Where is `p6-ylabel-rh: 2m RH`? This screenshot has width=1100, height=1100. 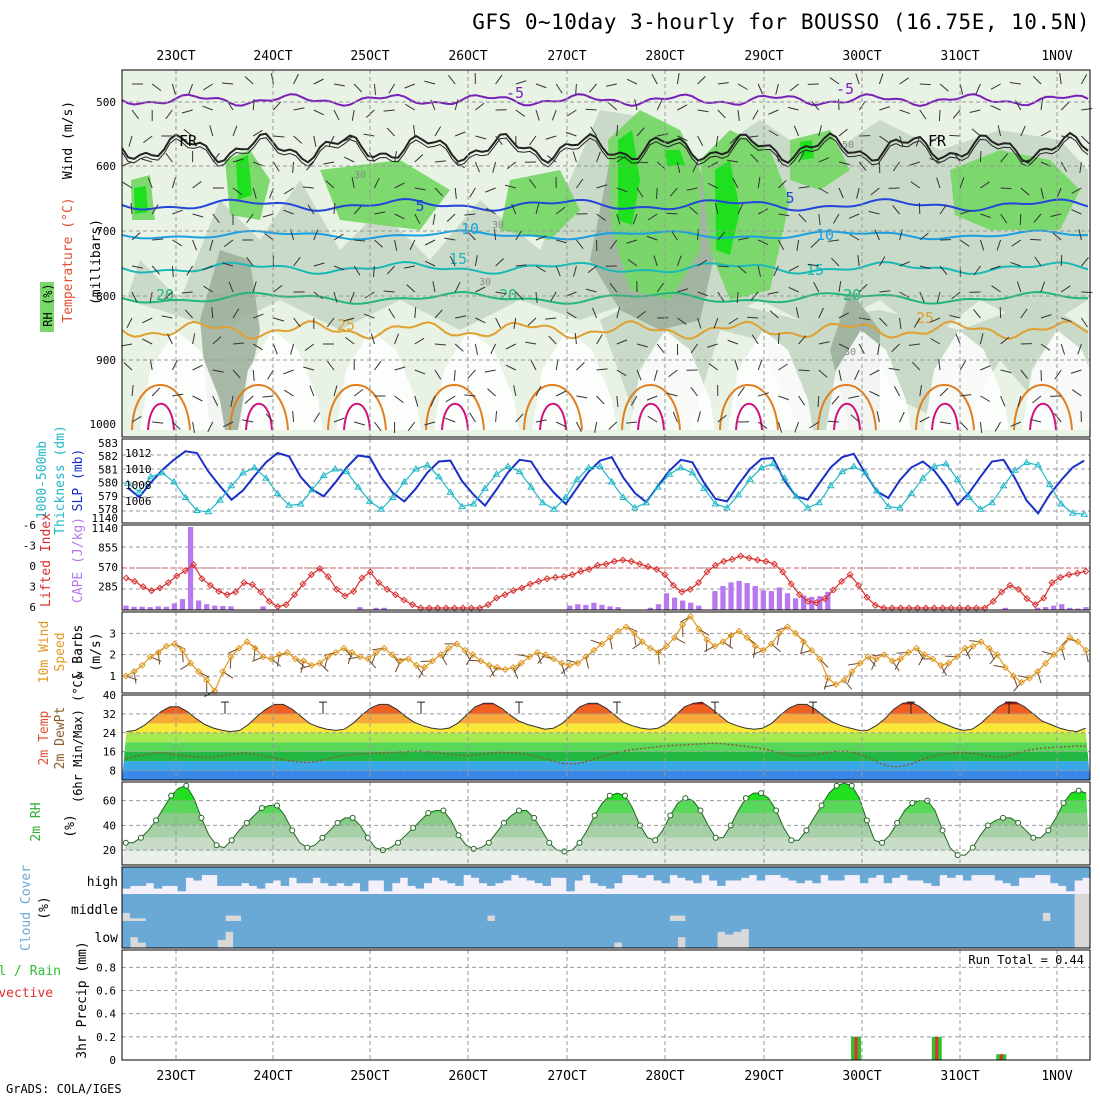 p6-ylabel-rh: 2m RH is located at coordinates (36, 821).